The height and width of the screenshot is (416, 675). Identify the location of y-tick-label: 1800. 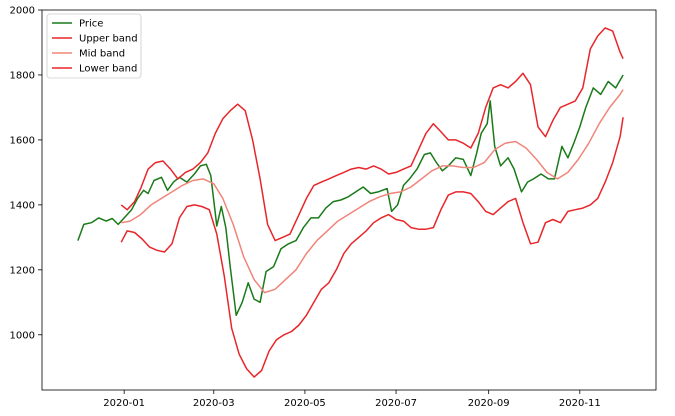
(22, 75).